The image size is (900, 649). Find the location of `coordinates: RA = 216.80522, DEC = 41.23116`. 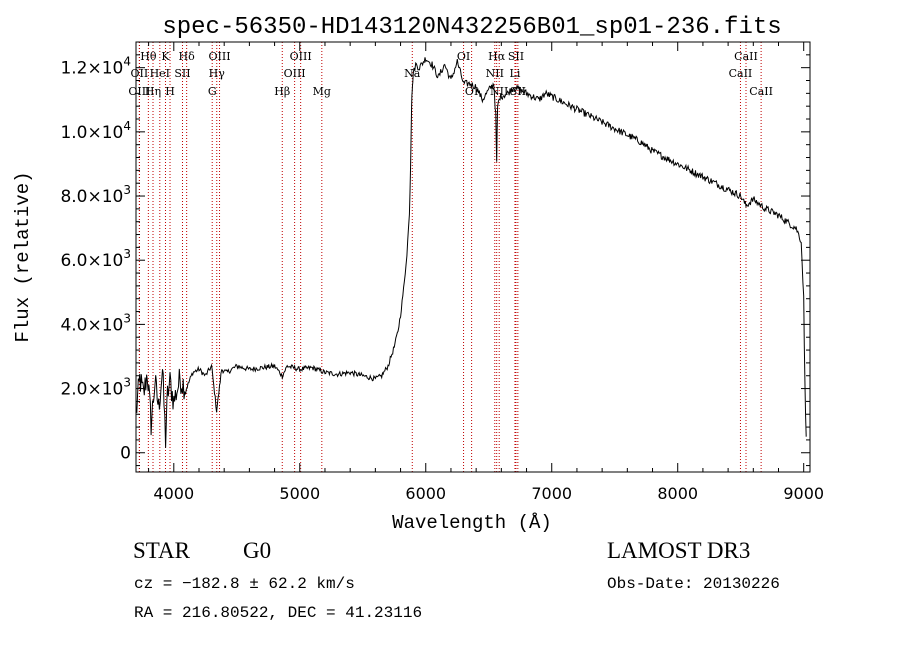

coordinates: RA = 216.80522, DEC = 41.23116 is located at coordinates (278, 613).